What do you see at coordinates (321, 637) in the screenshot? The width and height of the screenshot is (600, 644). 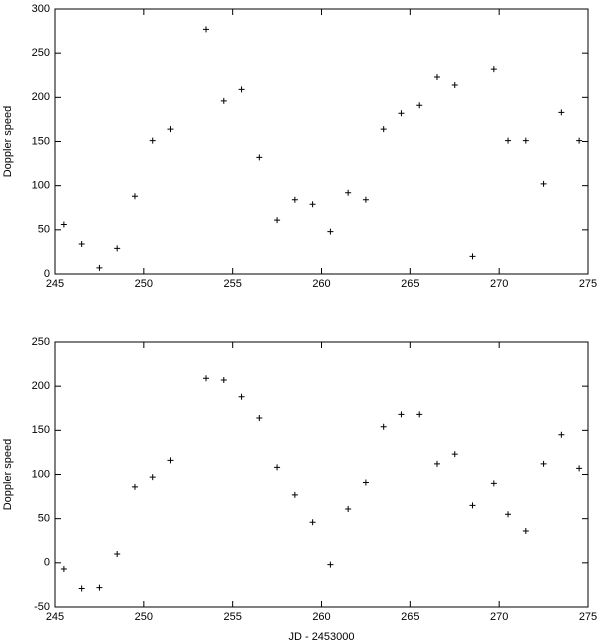 I see `x-axis-label: JD - 2453000` at bounding box center [321, 637].